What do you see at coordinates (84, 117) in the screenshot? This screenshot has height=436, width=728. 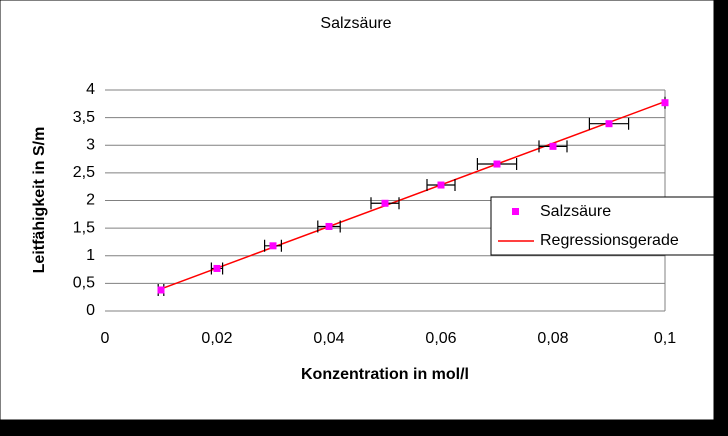 I see `y-tick-label: 3,5` at bounding box center [84, 117].